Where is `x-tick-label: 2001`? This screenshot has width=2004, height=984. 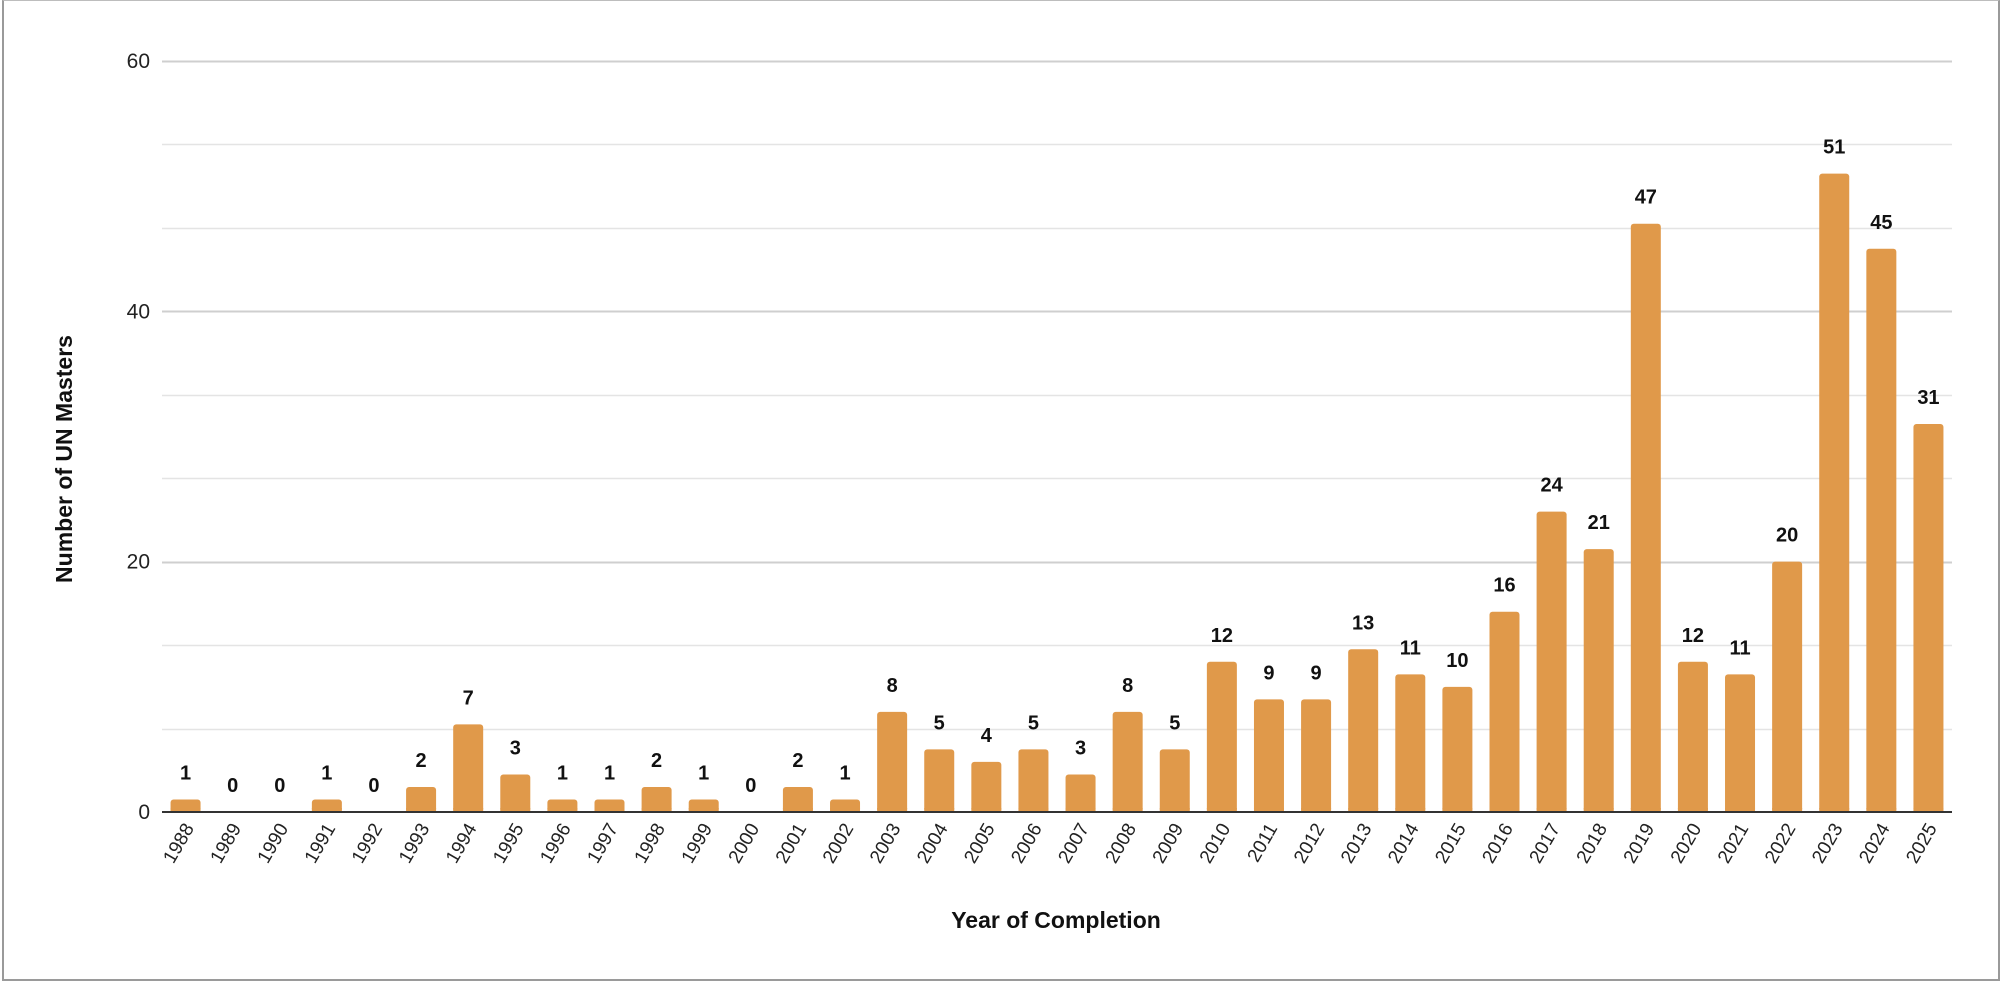
x-tick-label: 2001 is located at coordinates (791, 843).